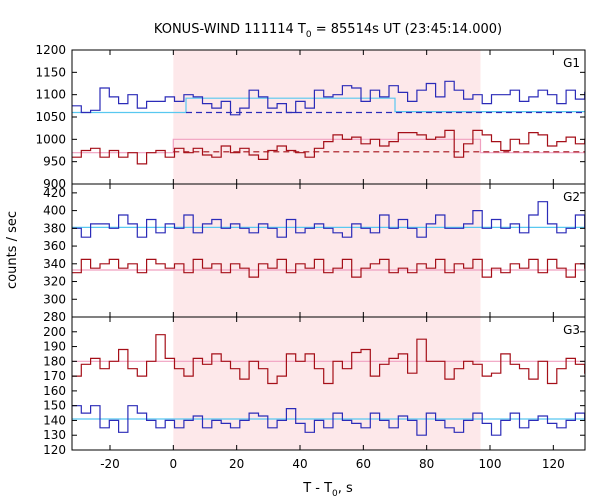  Describe the element at coordinates (317, 488) in the screenshot. I see `xlabel-main: T - T` at that location.